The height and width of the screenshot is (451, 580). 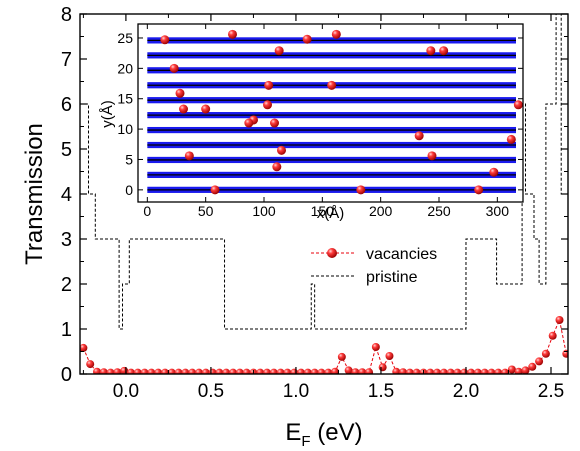 What do you see at coordinates (364, 277) in the screenshot?
I see `legend-entry-pristine: pristine` at bounding box center [364, 277].